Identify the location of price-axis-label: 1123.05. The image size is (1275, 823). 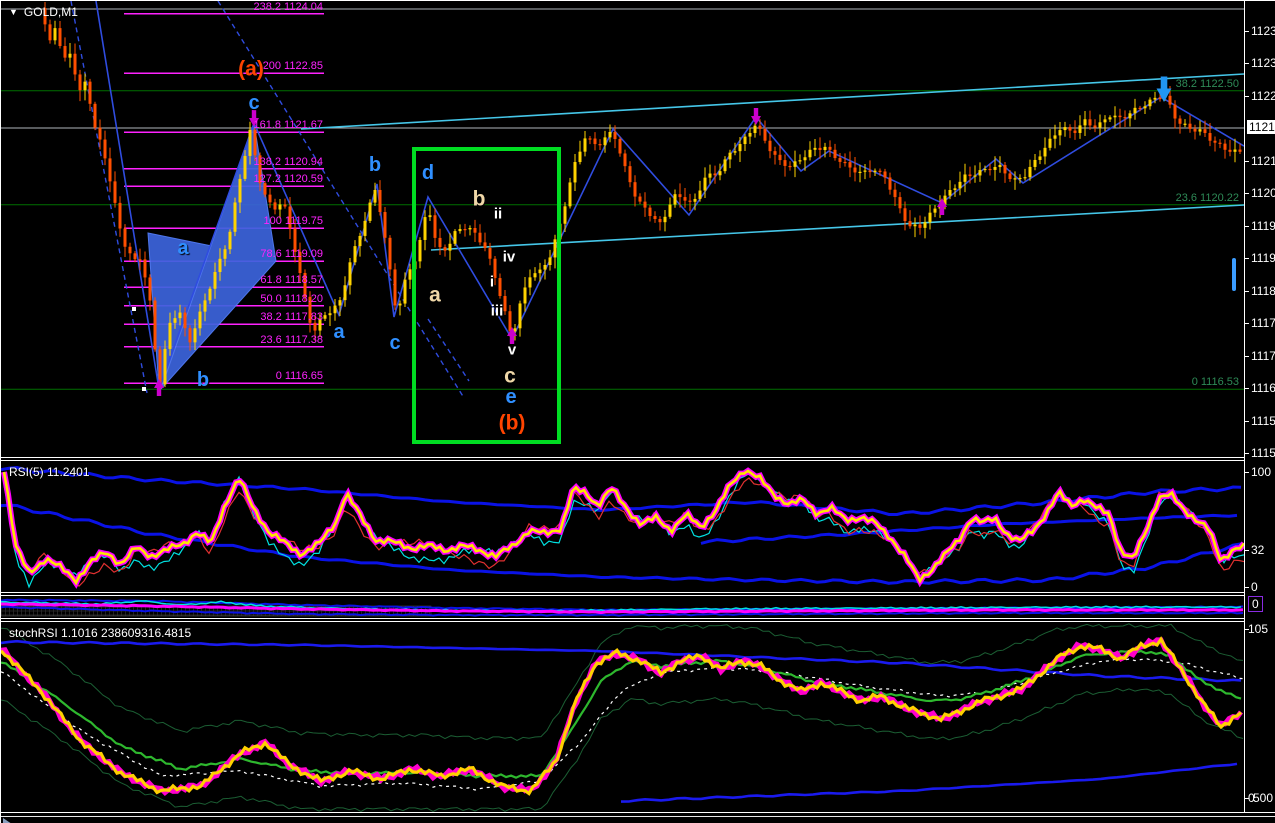
(1263, 63).